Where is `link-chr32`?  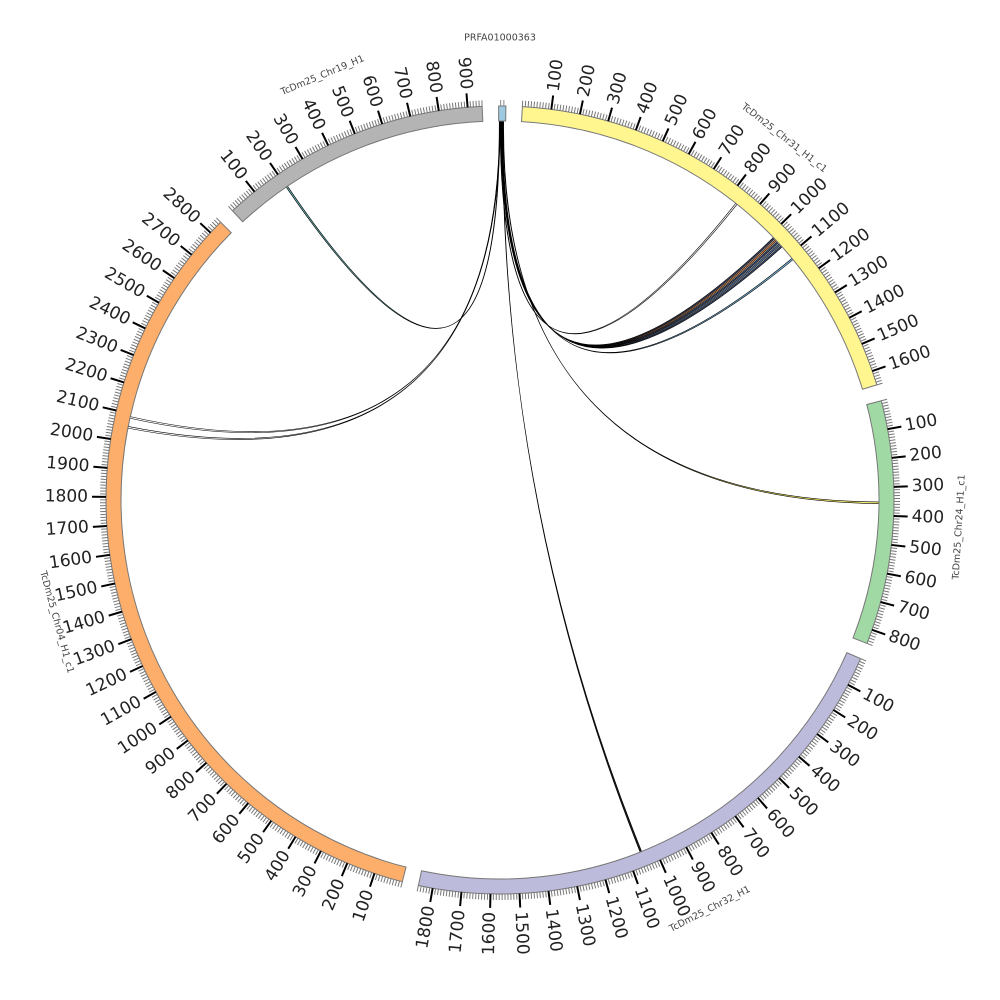
link-chr32 is located at coordinates (572, 486).